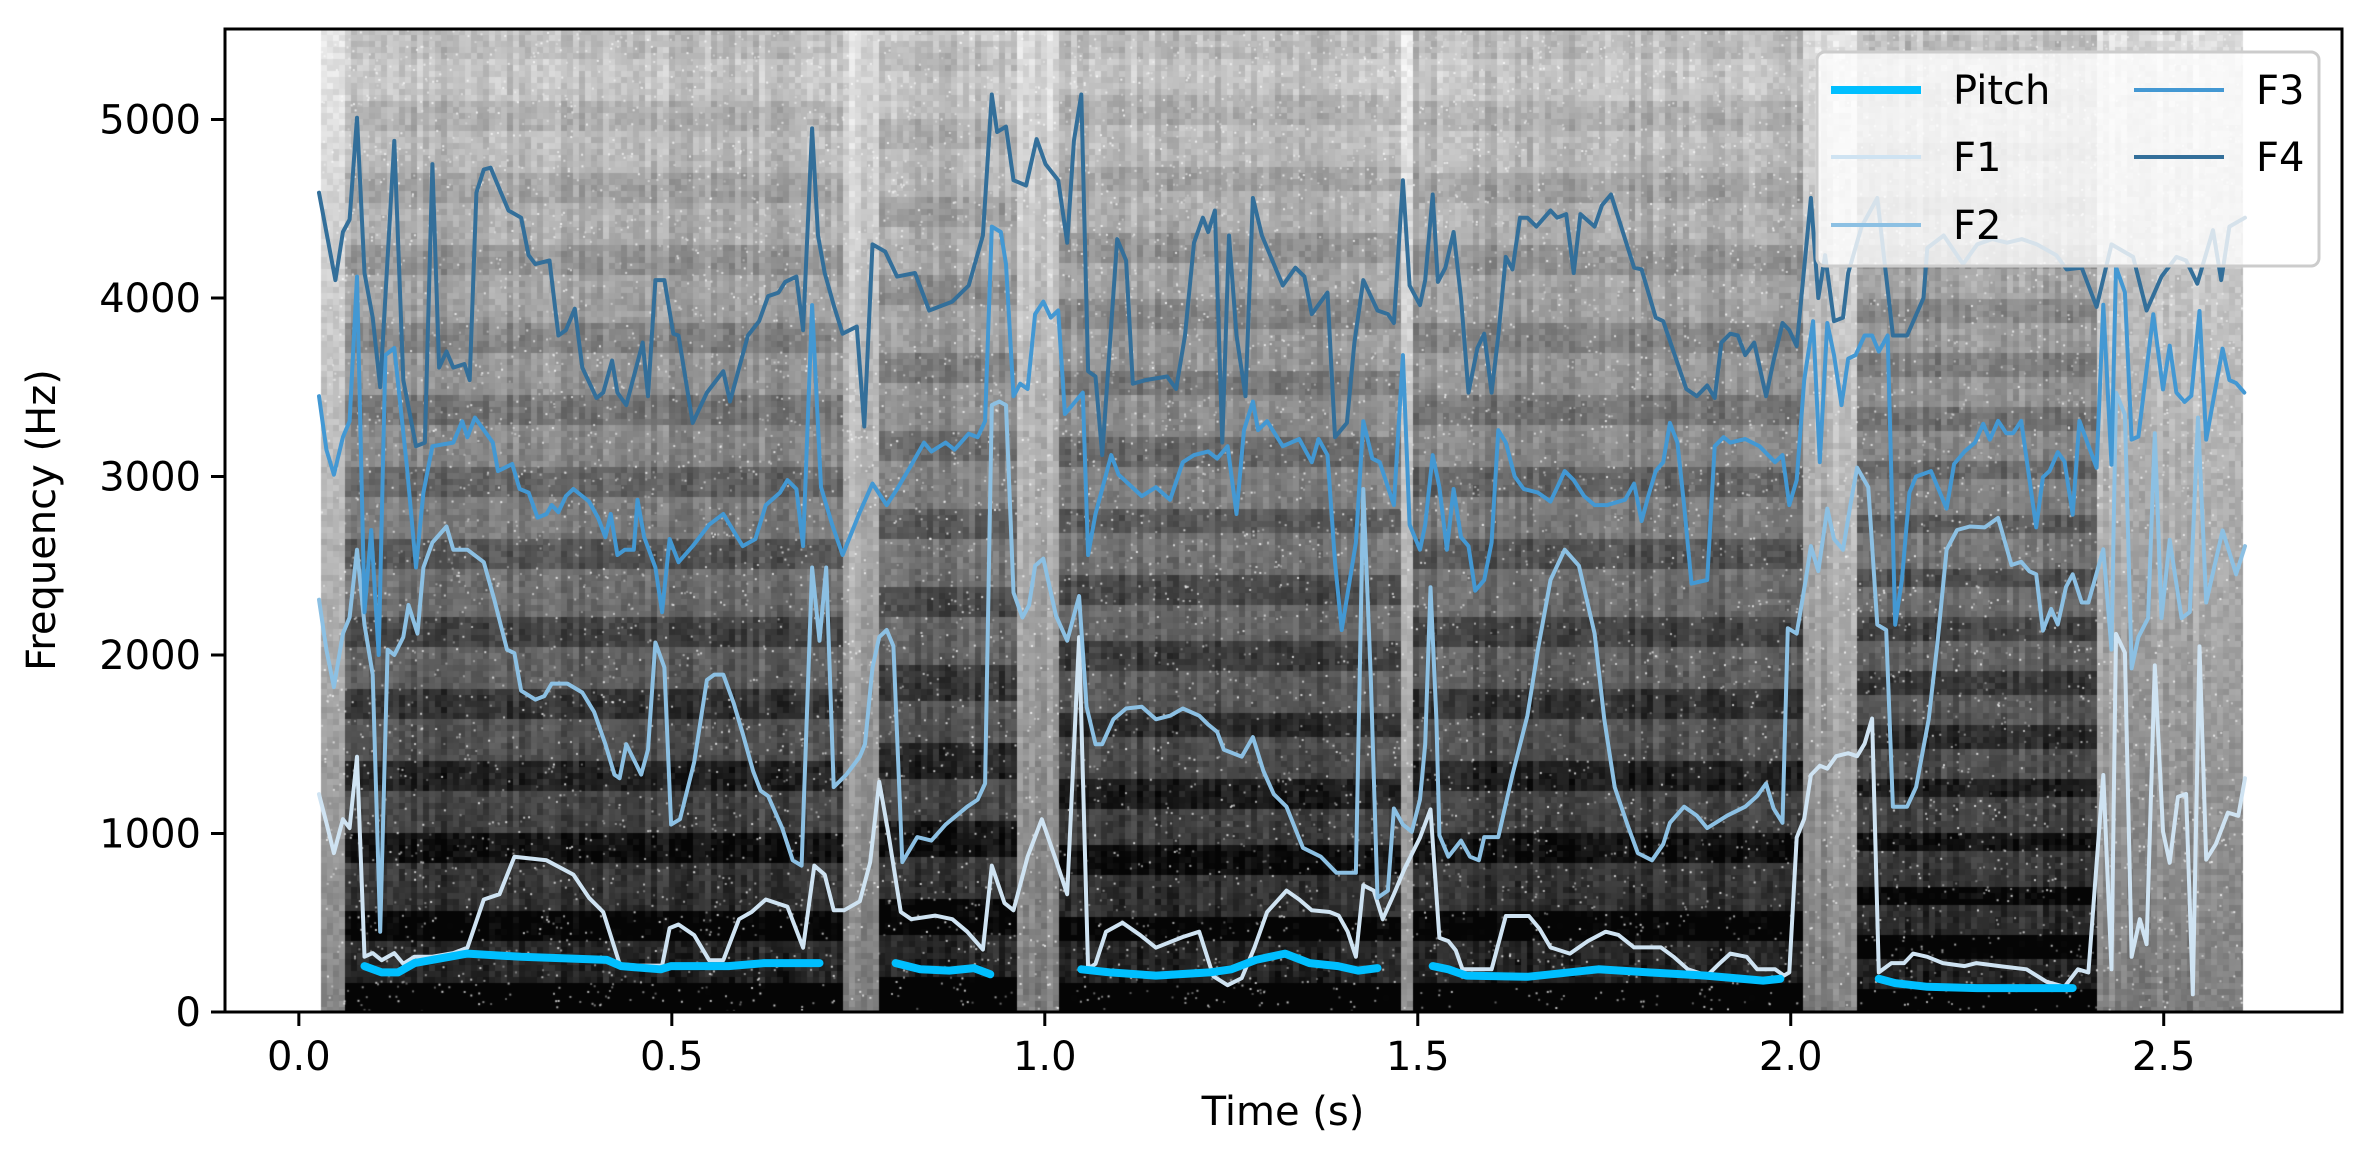 This screenshot has height=1172, width=2370. I want to click on x-tick-label: 1.0, so click(1045, 1057).